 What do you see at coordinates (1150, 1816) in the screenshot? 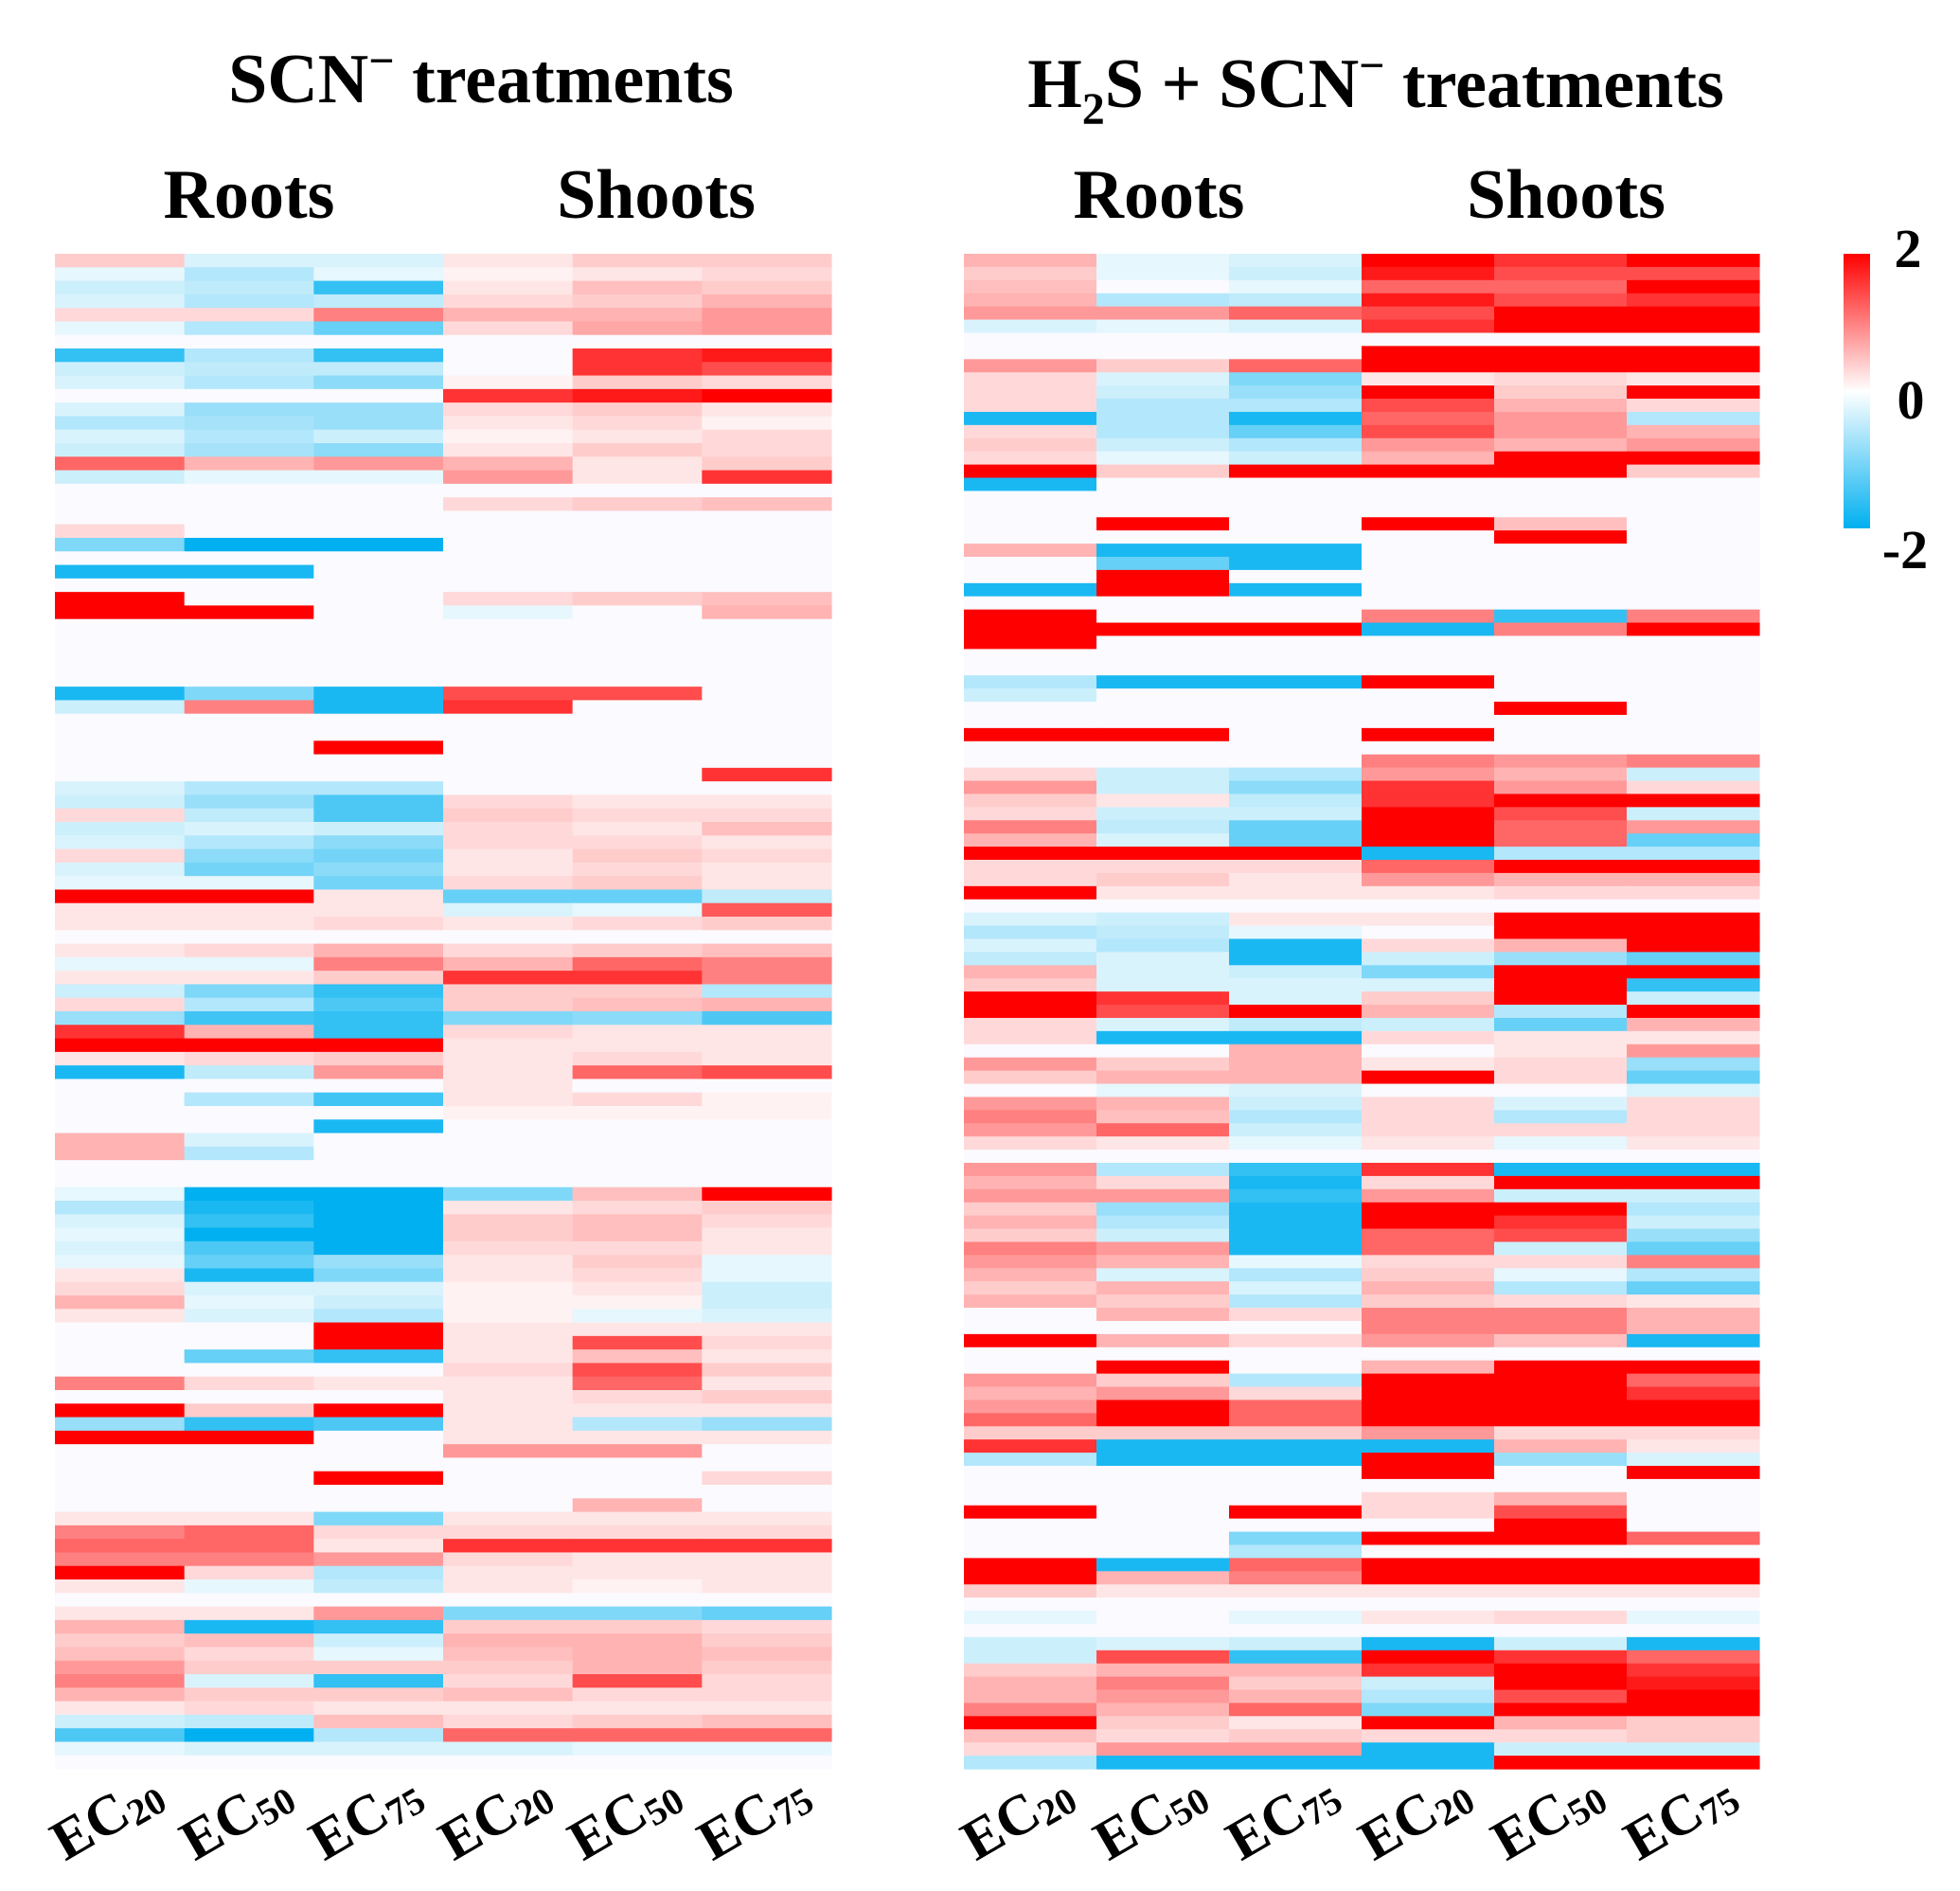
I see `column-tick-label: EC50` at bounding box center [1150, 1816].